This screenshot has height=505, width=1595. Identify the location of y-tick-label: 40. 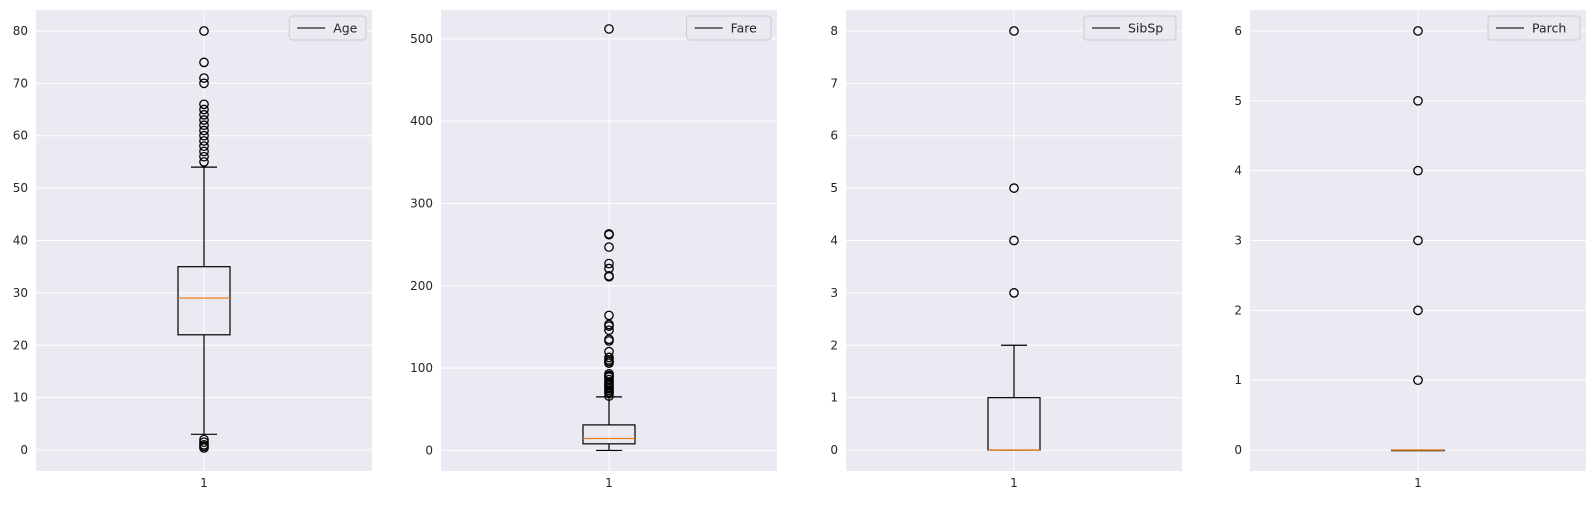
(20, 241).